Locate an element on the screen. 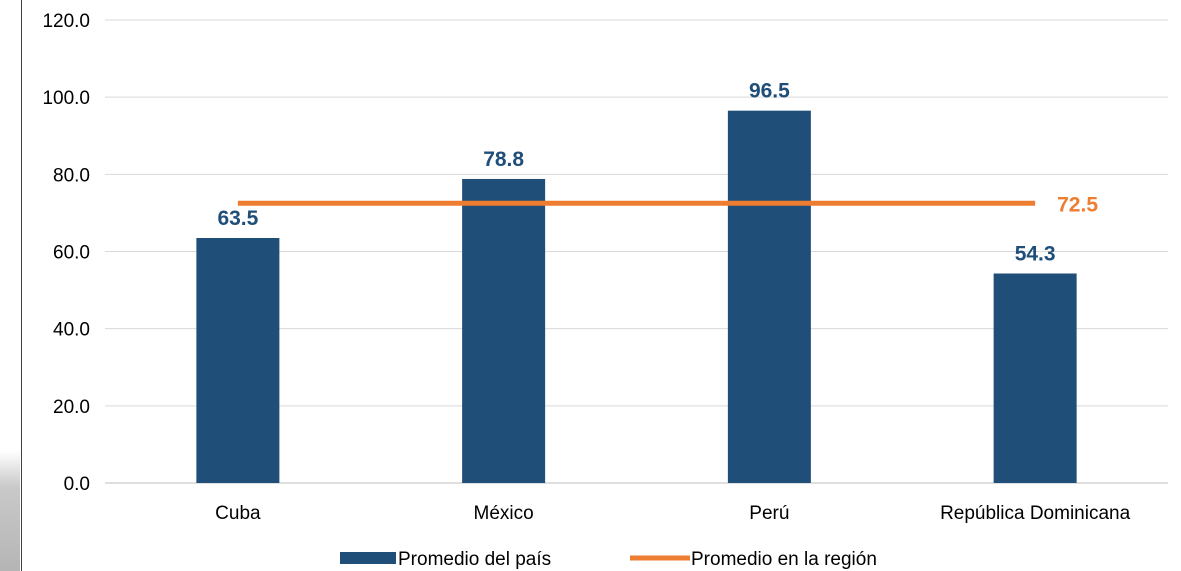 The width and height of the screenshot is (1181, 571). y-tick-label: 100.0 is located at coordinates (66, 98).